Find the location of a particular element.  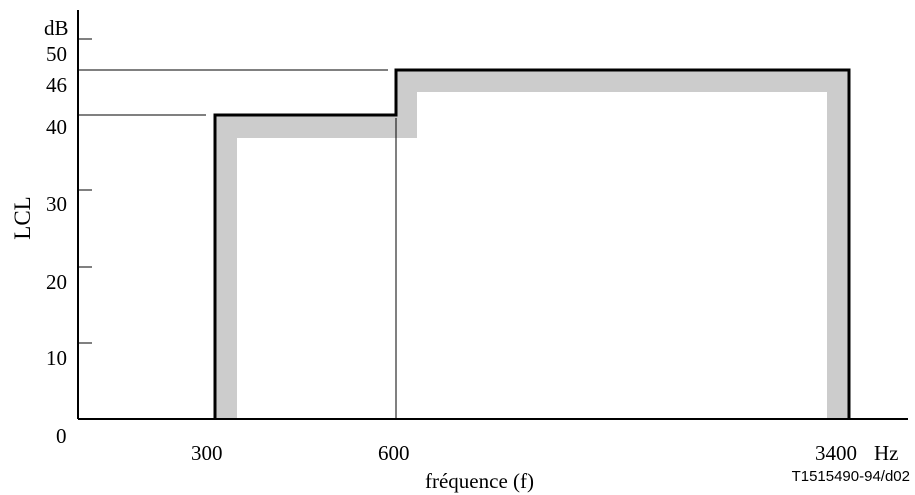

shading-upper-horizontal is located at coordinates (623, 81).